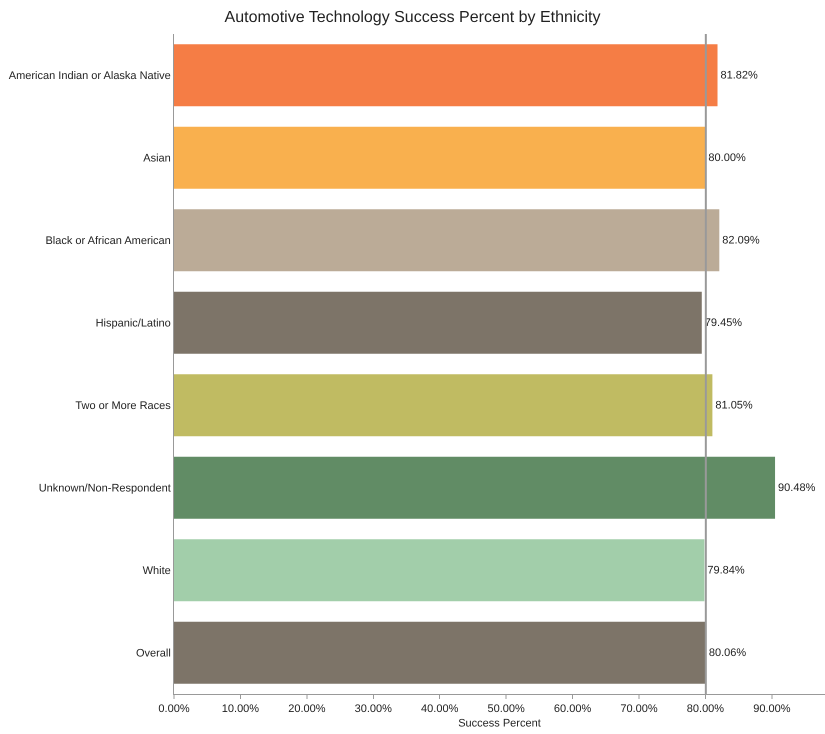 This screenshot has height=734, width=825. I want to click on y-tick-label: Hispanic/Latino, so click(133, 324).